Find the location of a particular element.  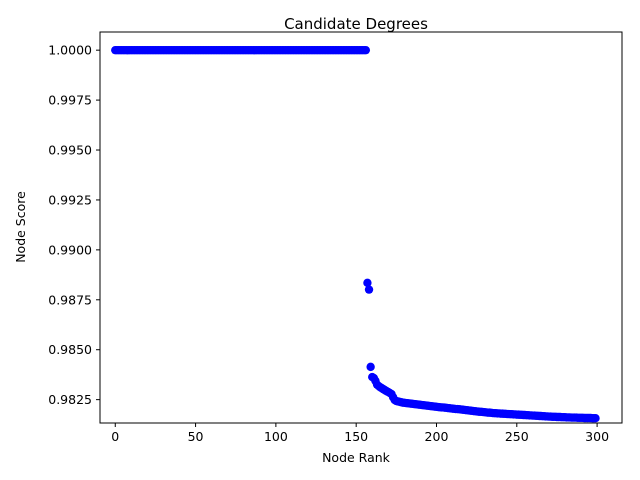

chart-title: Candidate Degrees is located at coordinates (356, 24).